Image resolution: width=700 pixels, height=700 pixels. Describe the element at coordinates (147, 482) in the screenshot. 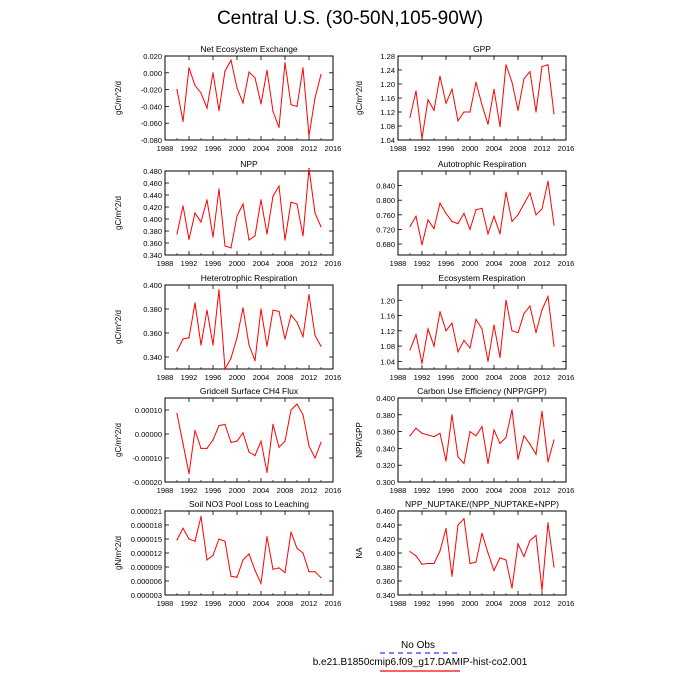

I see `y-tick-label: -0.00020` at that location.